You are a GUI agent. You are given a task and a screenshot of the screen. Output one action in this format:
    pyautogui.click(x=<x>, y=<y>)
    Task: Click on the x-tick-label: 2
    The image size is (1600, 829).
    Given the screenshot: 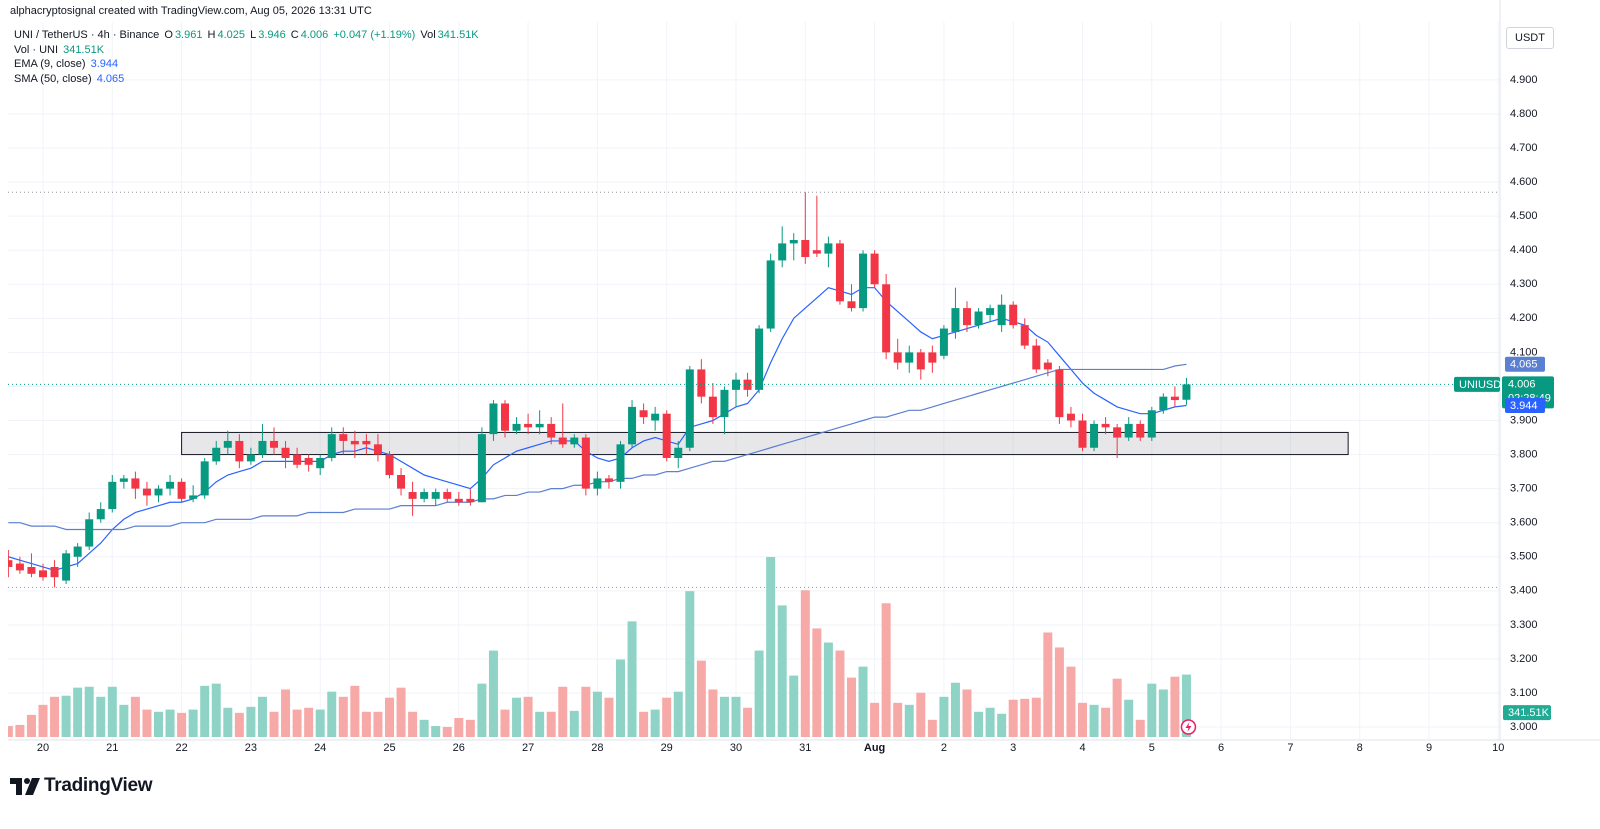 What is the action you would take?
    pyautogui.click(x=944, y=748)
    